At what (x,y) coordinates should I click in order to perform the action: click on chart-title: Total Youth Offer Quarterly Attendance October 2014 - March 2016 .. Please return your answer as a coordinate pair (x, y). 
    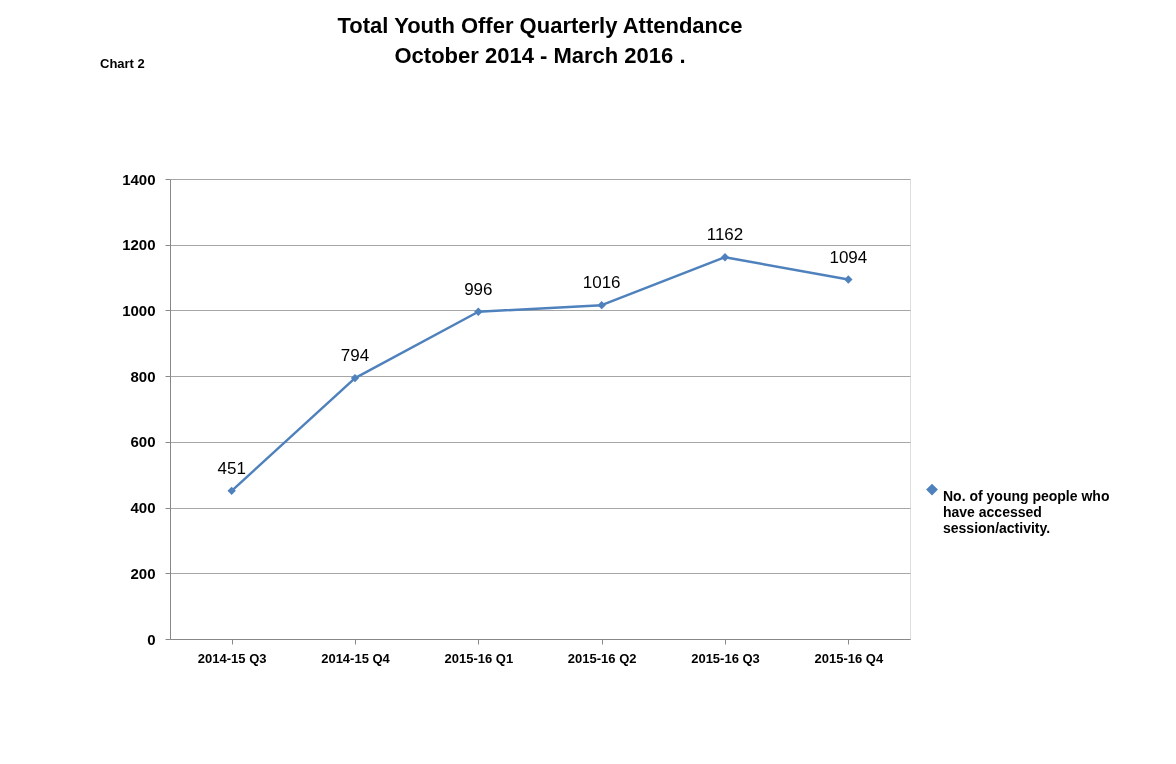
    Looking at the image, I should click on (540, 40).